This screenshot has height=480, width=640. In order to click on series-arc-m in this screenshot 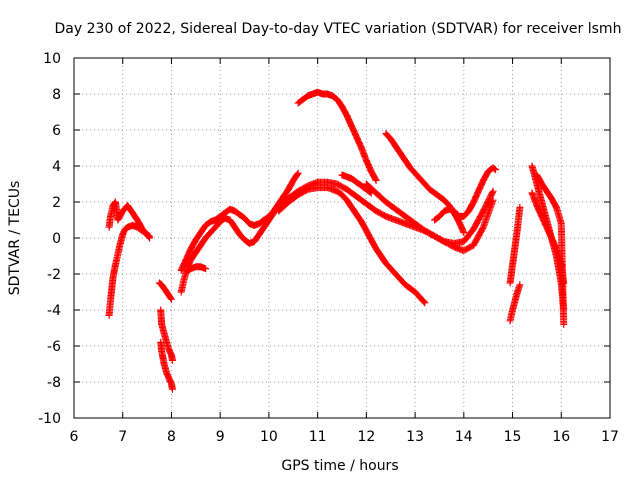, I will do `click(429, 213)`.